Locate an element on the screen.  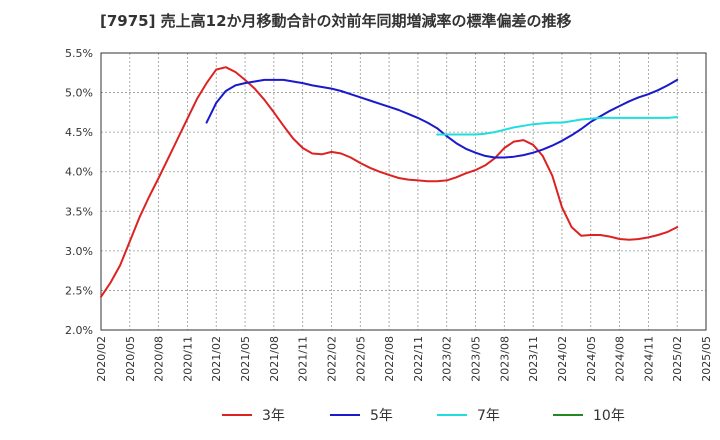
legend-label: 5年 is located at coordinates (381, 416).